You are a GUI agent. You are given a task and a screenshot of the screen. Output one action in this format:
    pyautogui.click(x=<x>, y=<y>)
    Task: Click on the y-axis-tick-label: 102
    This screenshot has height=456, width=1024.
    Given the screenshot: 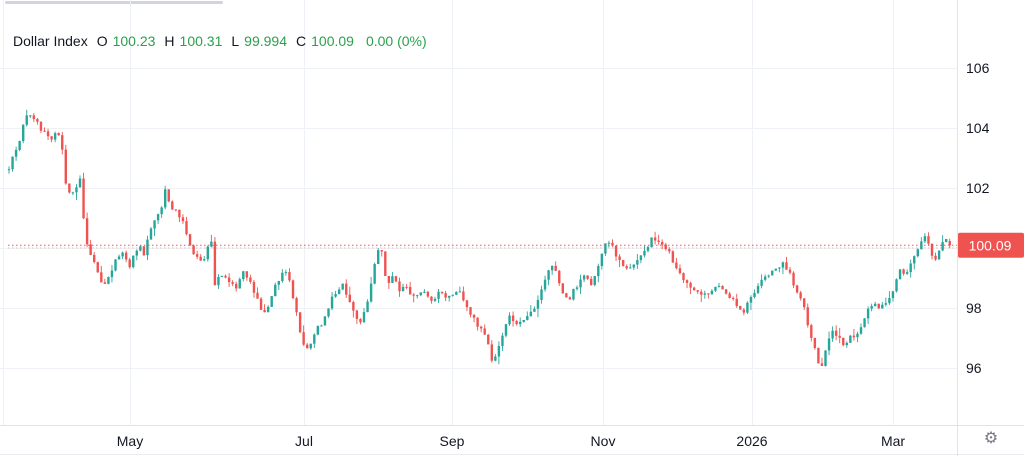 What is the action you would take?
    pyautogui.click(x=978, y=188)
    